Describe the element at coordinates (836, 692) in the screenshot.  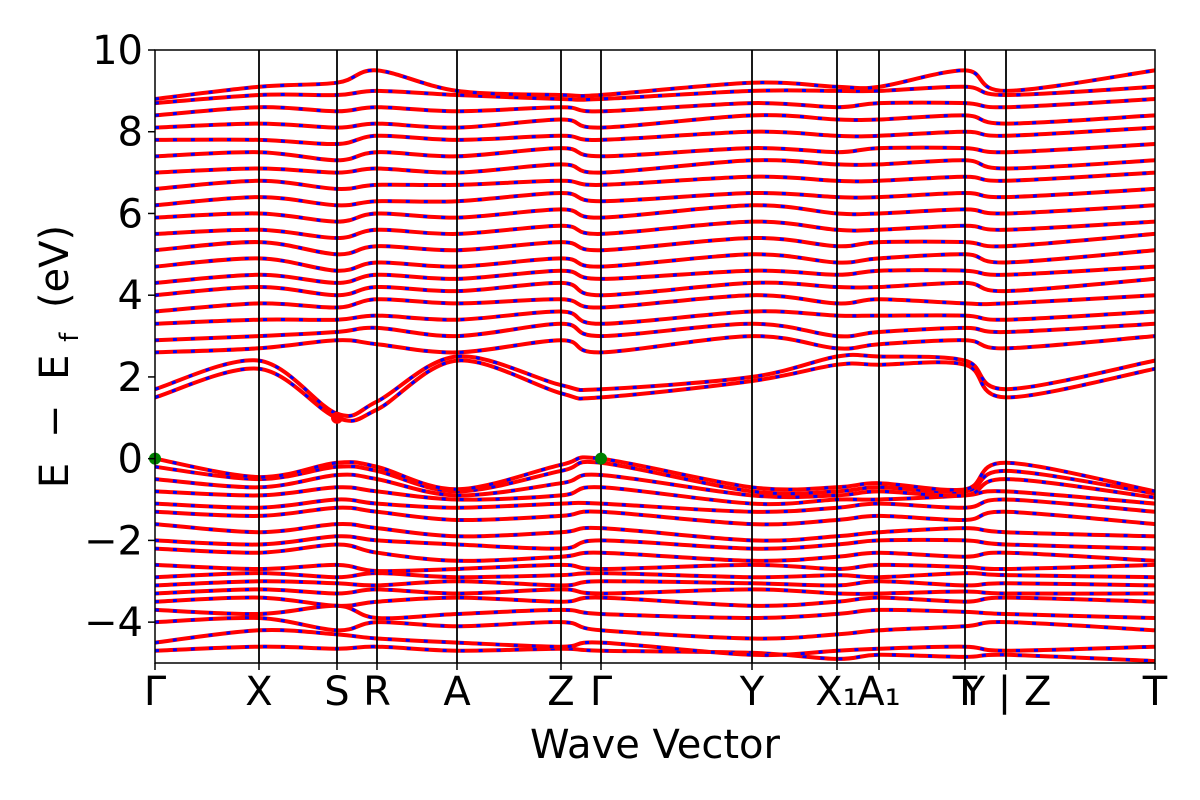
I see `x-tick-label-8: X₁` at that location.